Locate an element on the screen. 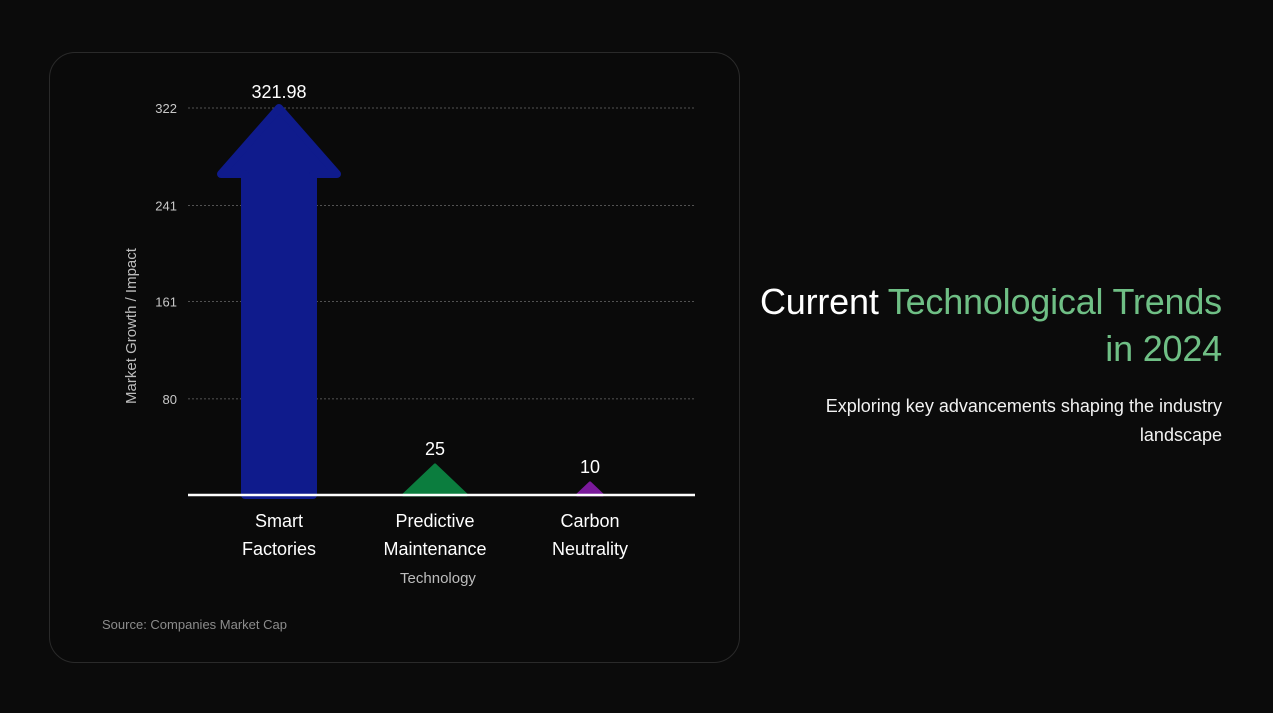  y-tick-label: 322 is located at coordinates (166, 108).